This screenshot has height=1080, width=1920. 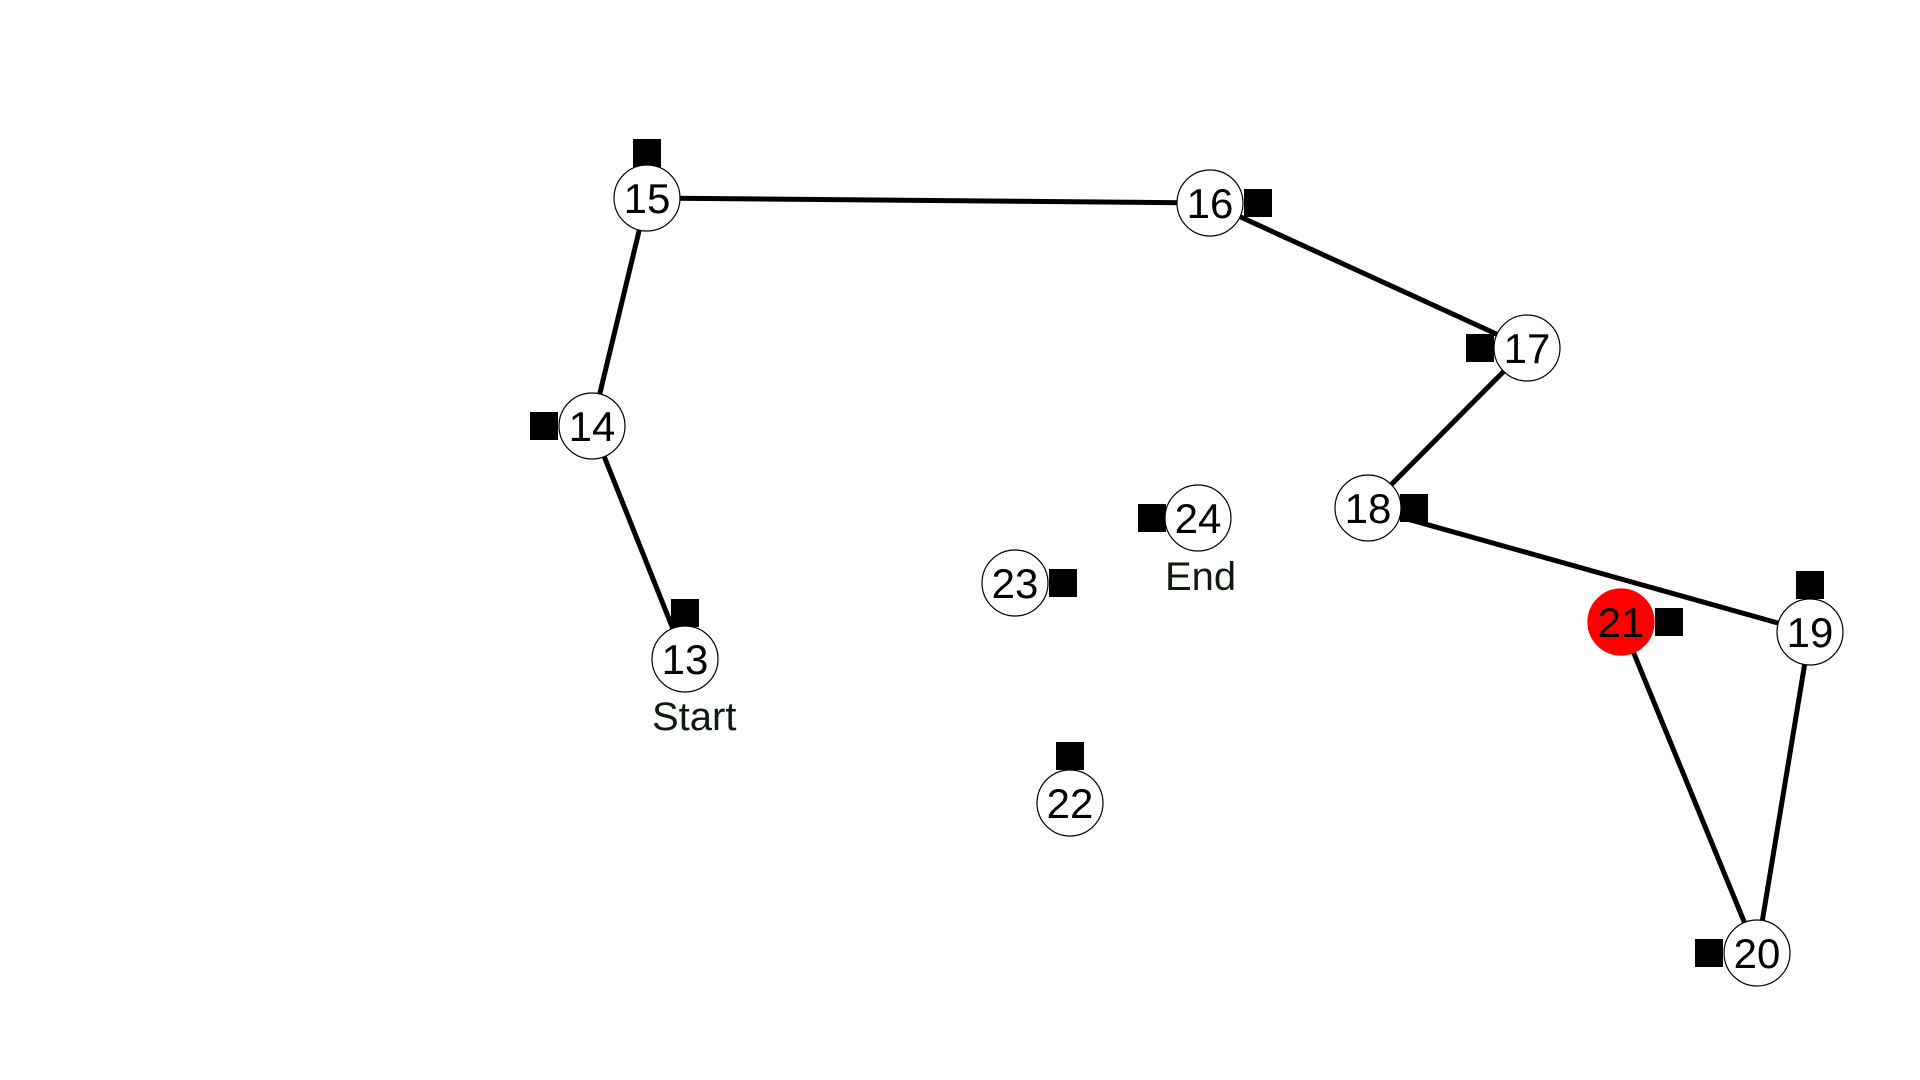 I want to click on dot-19: 19, so click(x=1810, y=632).